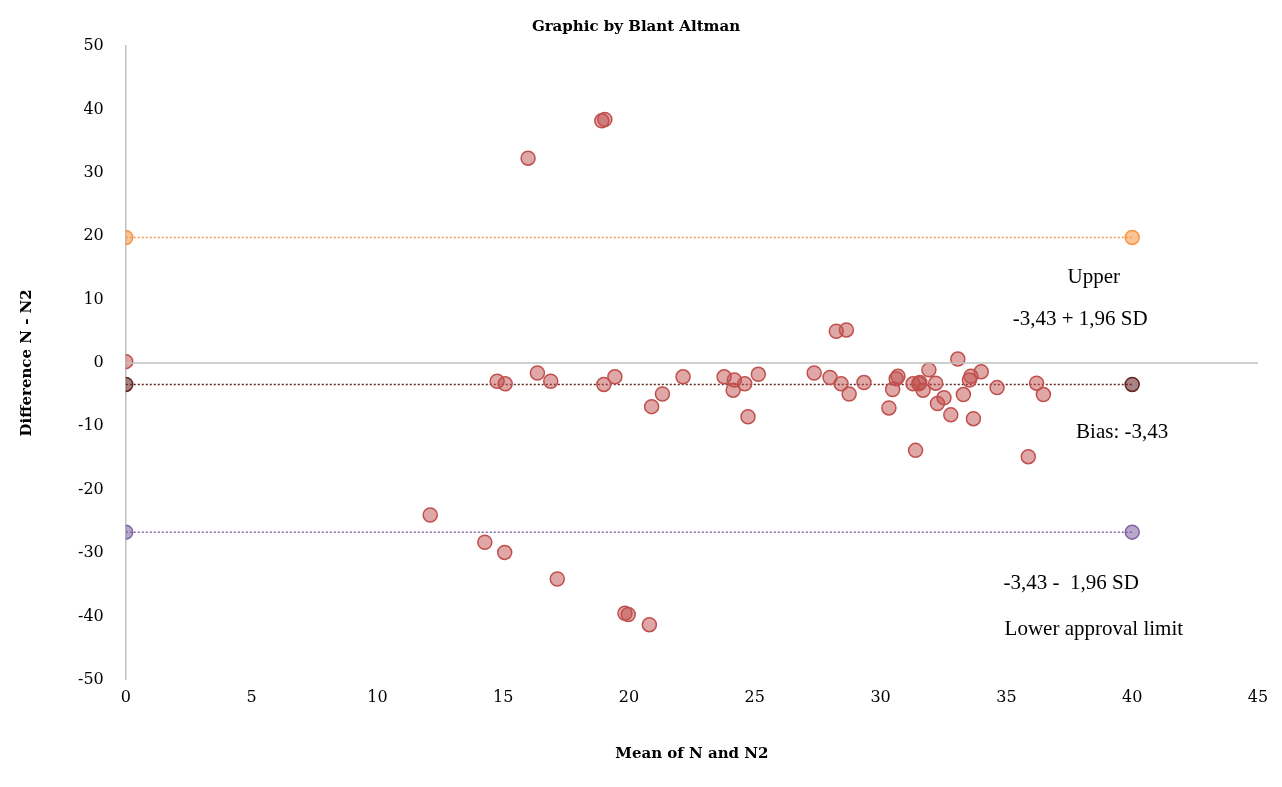 The image size is (1282, 787). What do you see at coordinates (91, 488) in the screenshot?
I see `y-tick-label: -20` at bounding box center [91, 488].